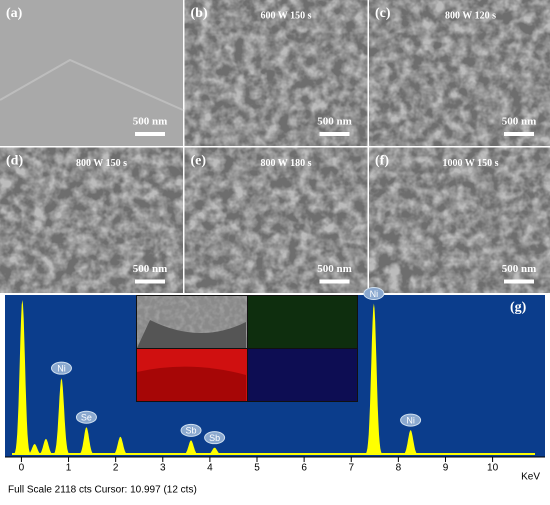 Image resolution: width=550 pixels, height=505 pixels. Describe the element at coordinates (351, 468) in the screenshot. I see `x-tick-label: 7` at that location.